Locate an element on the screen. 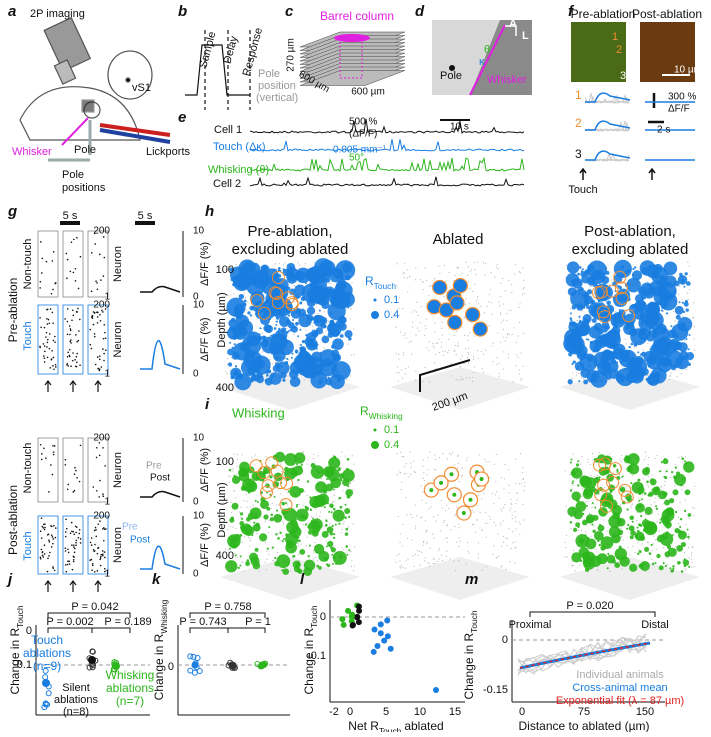 Image resolution: width=711 pixels, height=737 pixels. label: Barrel column is located at coordinates (357, 16).